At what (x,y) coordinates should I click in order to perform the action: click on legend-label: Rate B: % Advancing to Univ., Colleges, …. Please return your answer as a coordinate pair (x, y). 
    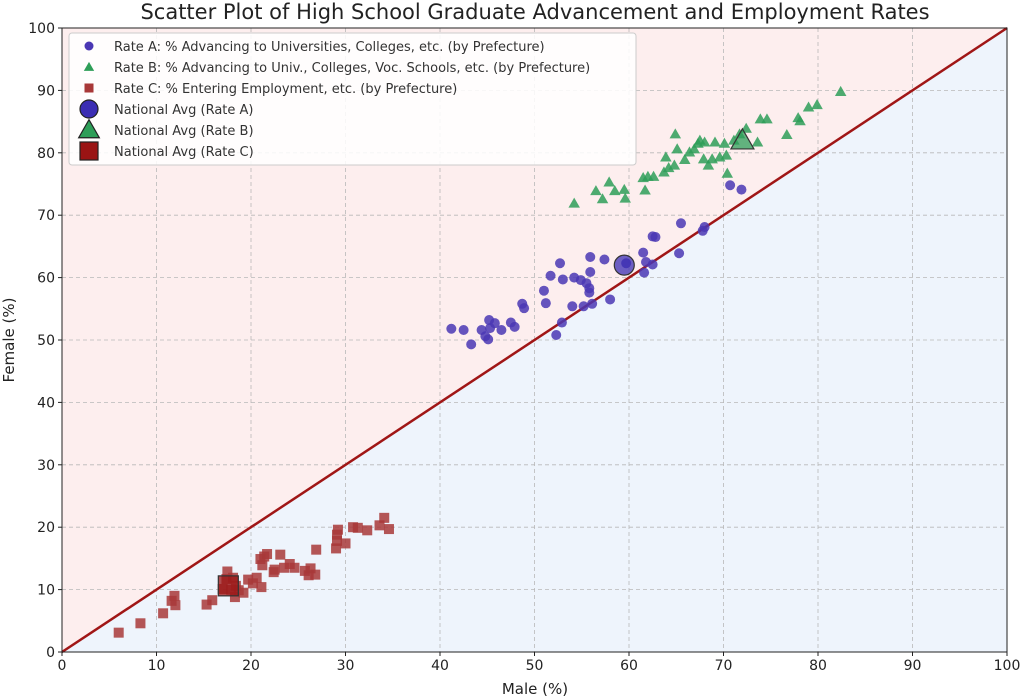
    Looking at the image, I should click on (352, 68).